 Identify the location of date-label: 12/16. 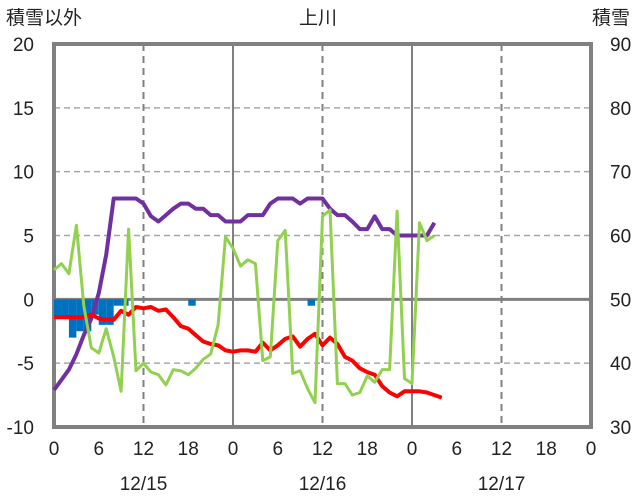
(323, 484).